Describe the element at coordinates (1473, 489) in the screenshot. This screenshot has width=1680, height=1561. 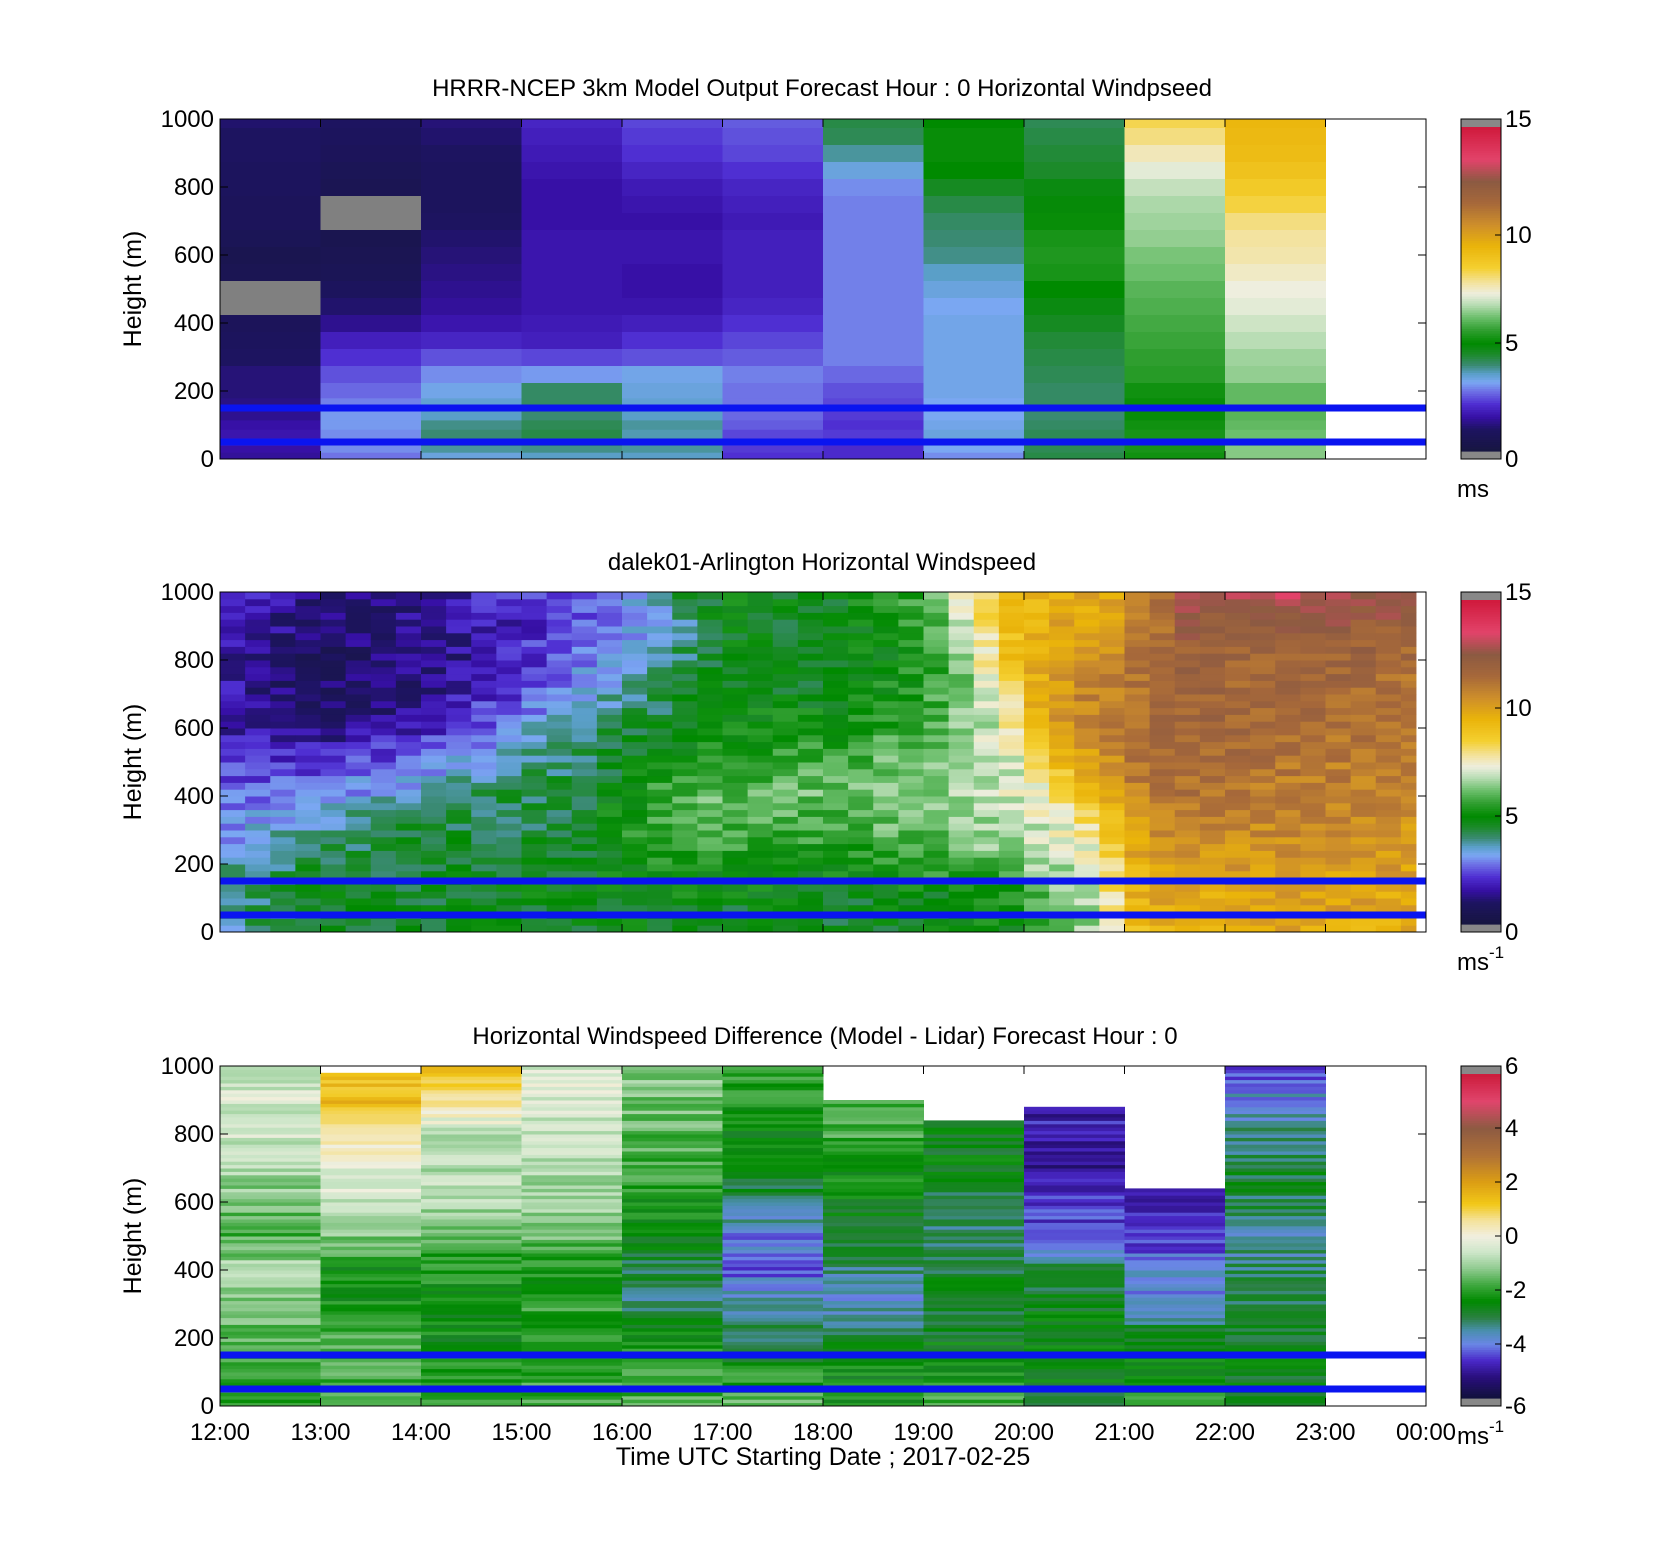
I see `colorbar-unit: ms` at that location.